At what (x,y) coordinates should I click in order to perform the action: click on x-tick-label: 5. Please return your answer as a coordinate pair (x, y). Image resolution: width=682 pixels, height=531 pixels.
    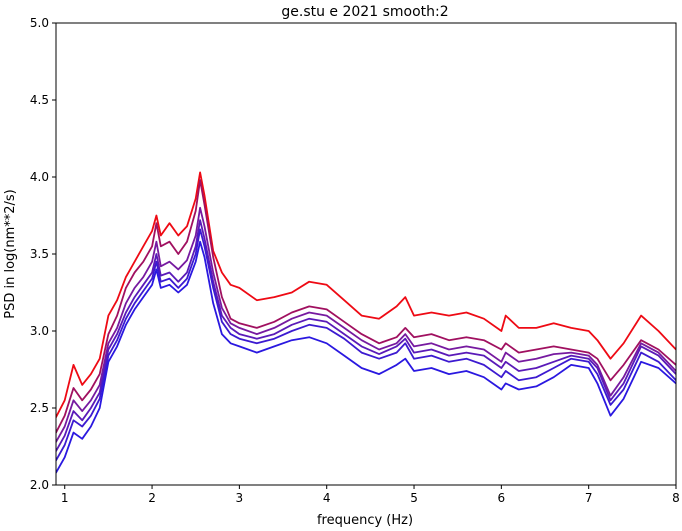
    Looking at the image, I should click on (414, 498).